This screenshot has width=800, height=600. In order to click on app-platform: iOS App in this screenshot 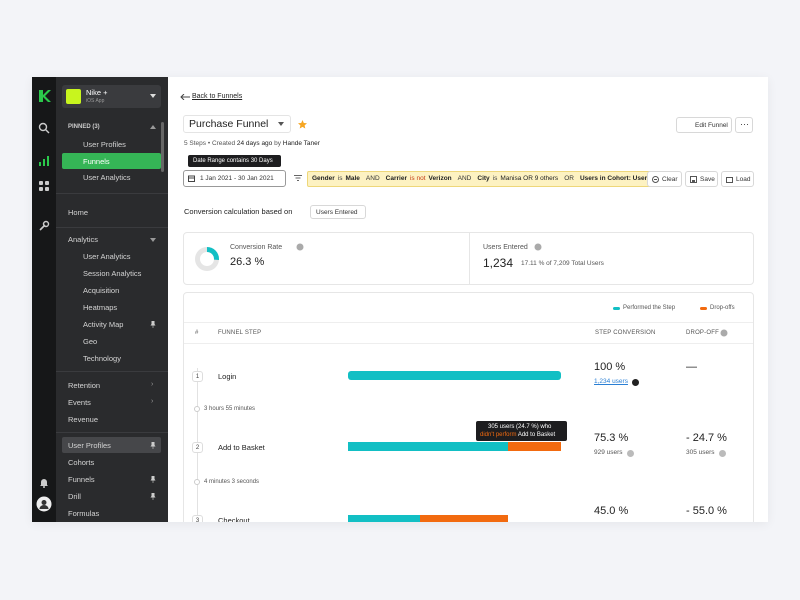, I will do `click(95, 101)`.